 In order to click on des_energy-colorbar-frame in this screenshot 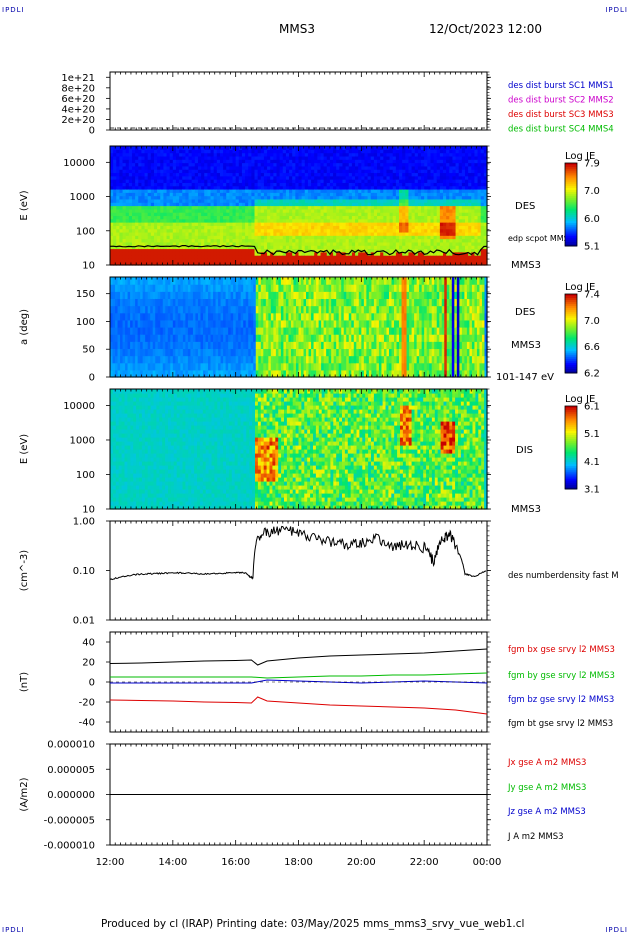, I will do `click(571, 204)`.